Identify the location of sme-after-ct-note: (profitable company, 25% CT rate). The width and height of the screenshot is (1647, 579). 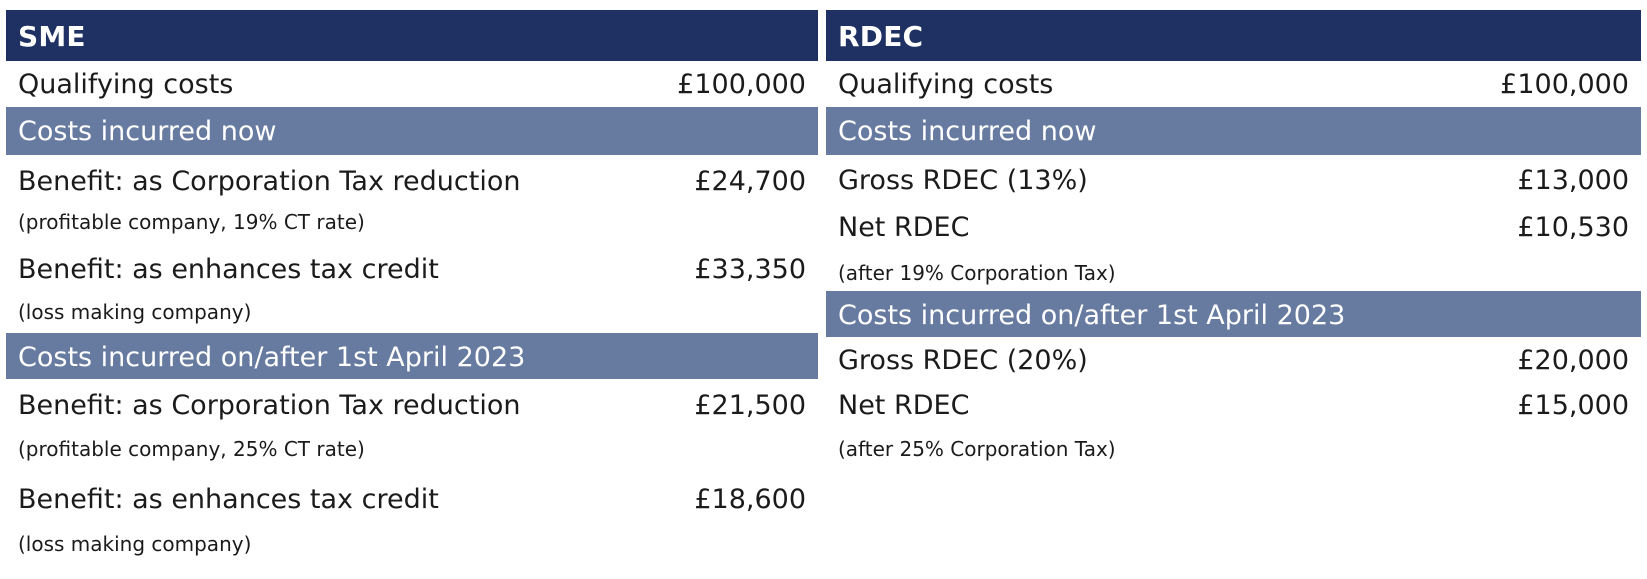
(191, 449).